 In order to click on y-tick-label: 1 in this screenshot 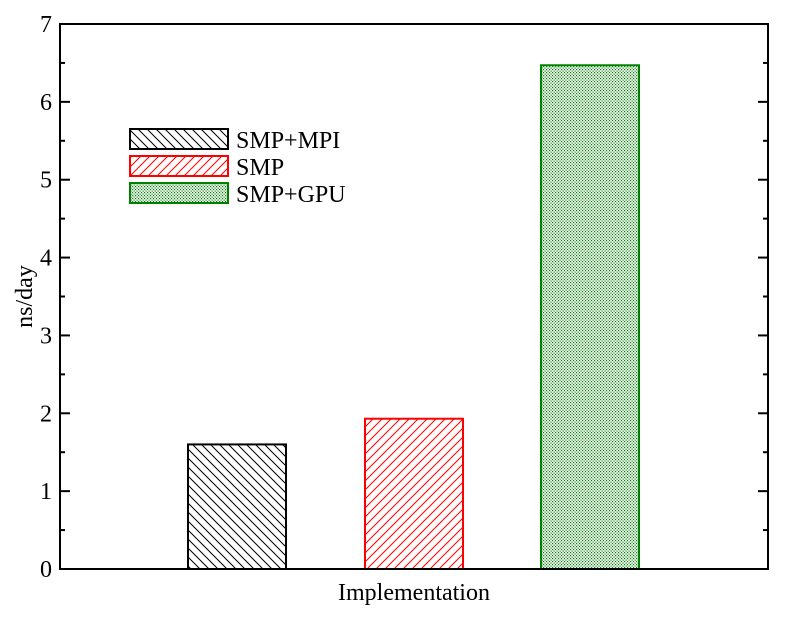, I will do `click(46, 492)`.